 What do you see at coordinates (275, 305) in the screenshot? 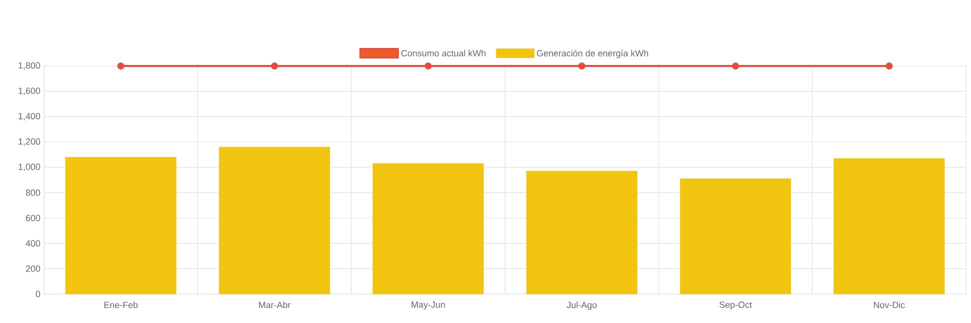
I see `x-tick-label: Mar-Abr` at bounding box center [275, 305].